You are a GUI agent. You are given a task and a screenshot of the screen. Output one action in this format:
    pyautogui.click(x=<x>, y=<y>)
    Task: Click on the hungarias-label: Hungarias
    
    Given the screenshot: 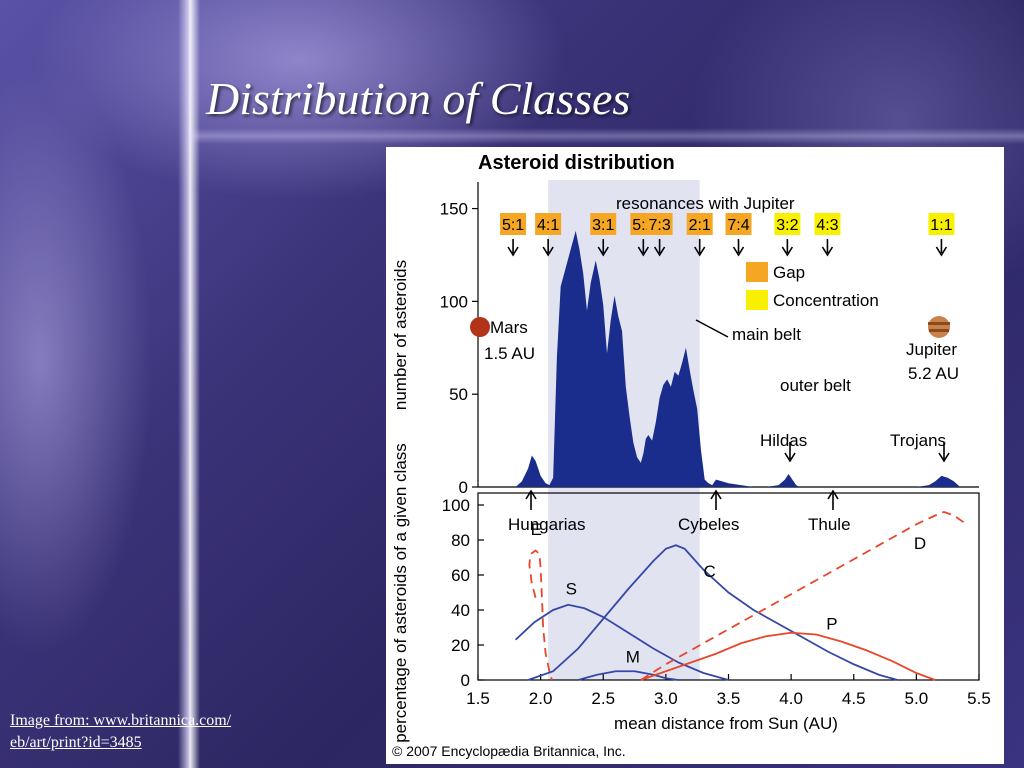 What is the action you would take?
    pyautogui.click(x=547, y=524)
    